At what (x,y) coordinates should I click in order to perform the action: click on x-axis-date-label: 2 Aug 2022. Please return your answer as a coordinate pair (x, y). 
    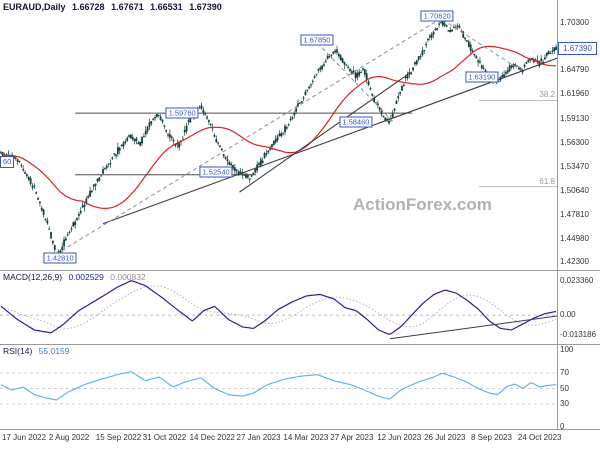
    Looking at the image, I should click on (69, 437).